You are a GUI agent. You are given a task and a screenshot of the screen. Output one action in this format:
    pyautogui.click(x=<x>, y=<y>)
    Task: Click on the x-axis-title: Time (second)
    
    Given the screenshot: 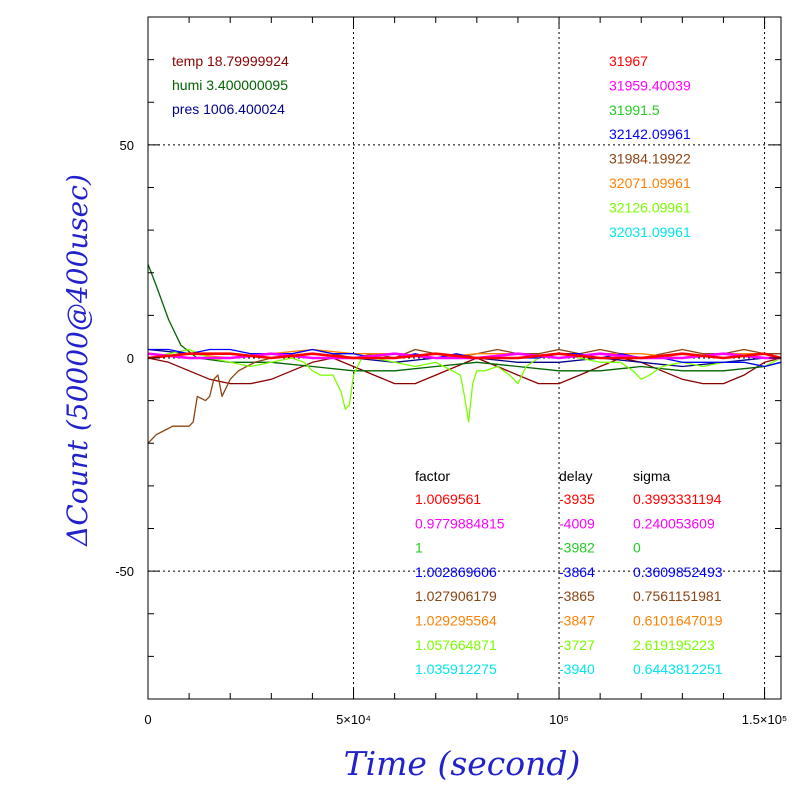 What is the action you would take?
    pyautogui.click(x=462, y=763)
    